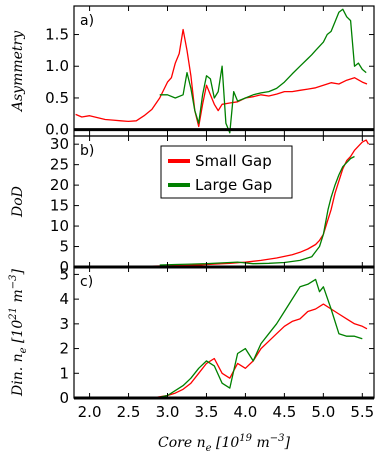  Describe the element at coordinates (64, 373) in the screenshot. I see `y-tick-label: 1` at that location.